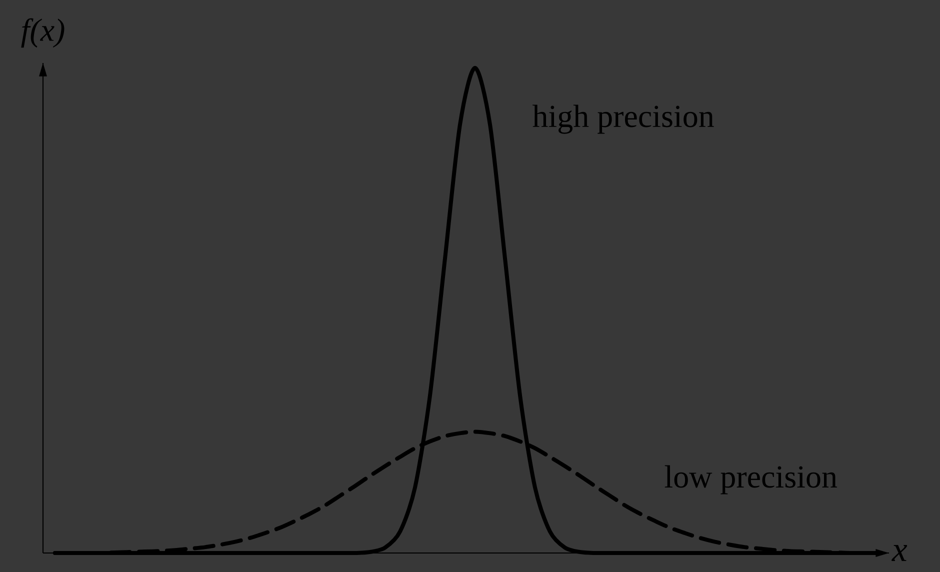 This screenshot has width=940, height=572. I want to click on x-axis-title: x, so click(900, 553).